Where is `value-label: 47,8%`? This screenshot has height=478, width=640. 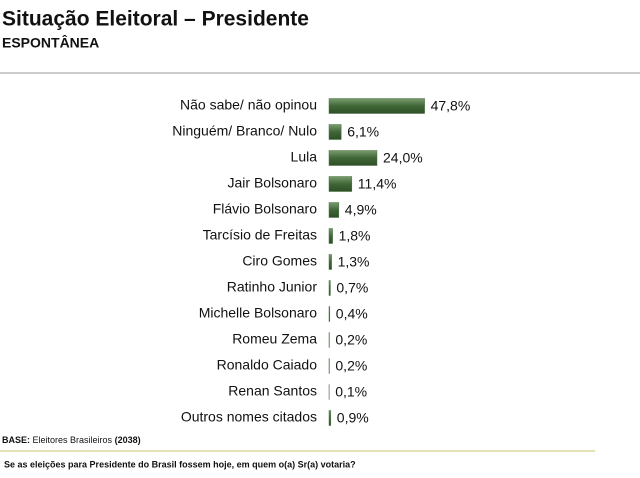
value-label: 47,8% is located at coordinates (451, 106).